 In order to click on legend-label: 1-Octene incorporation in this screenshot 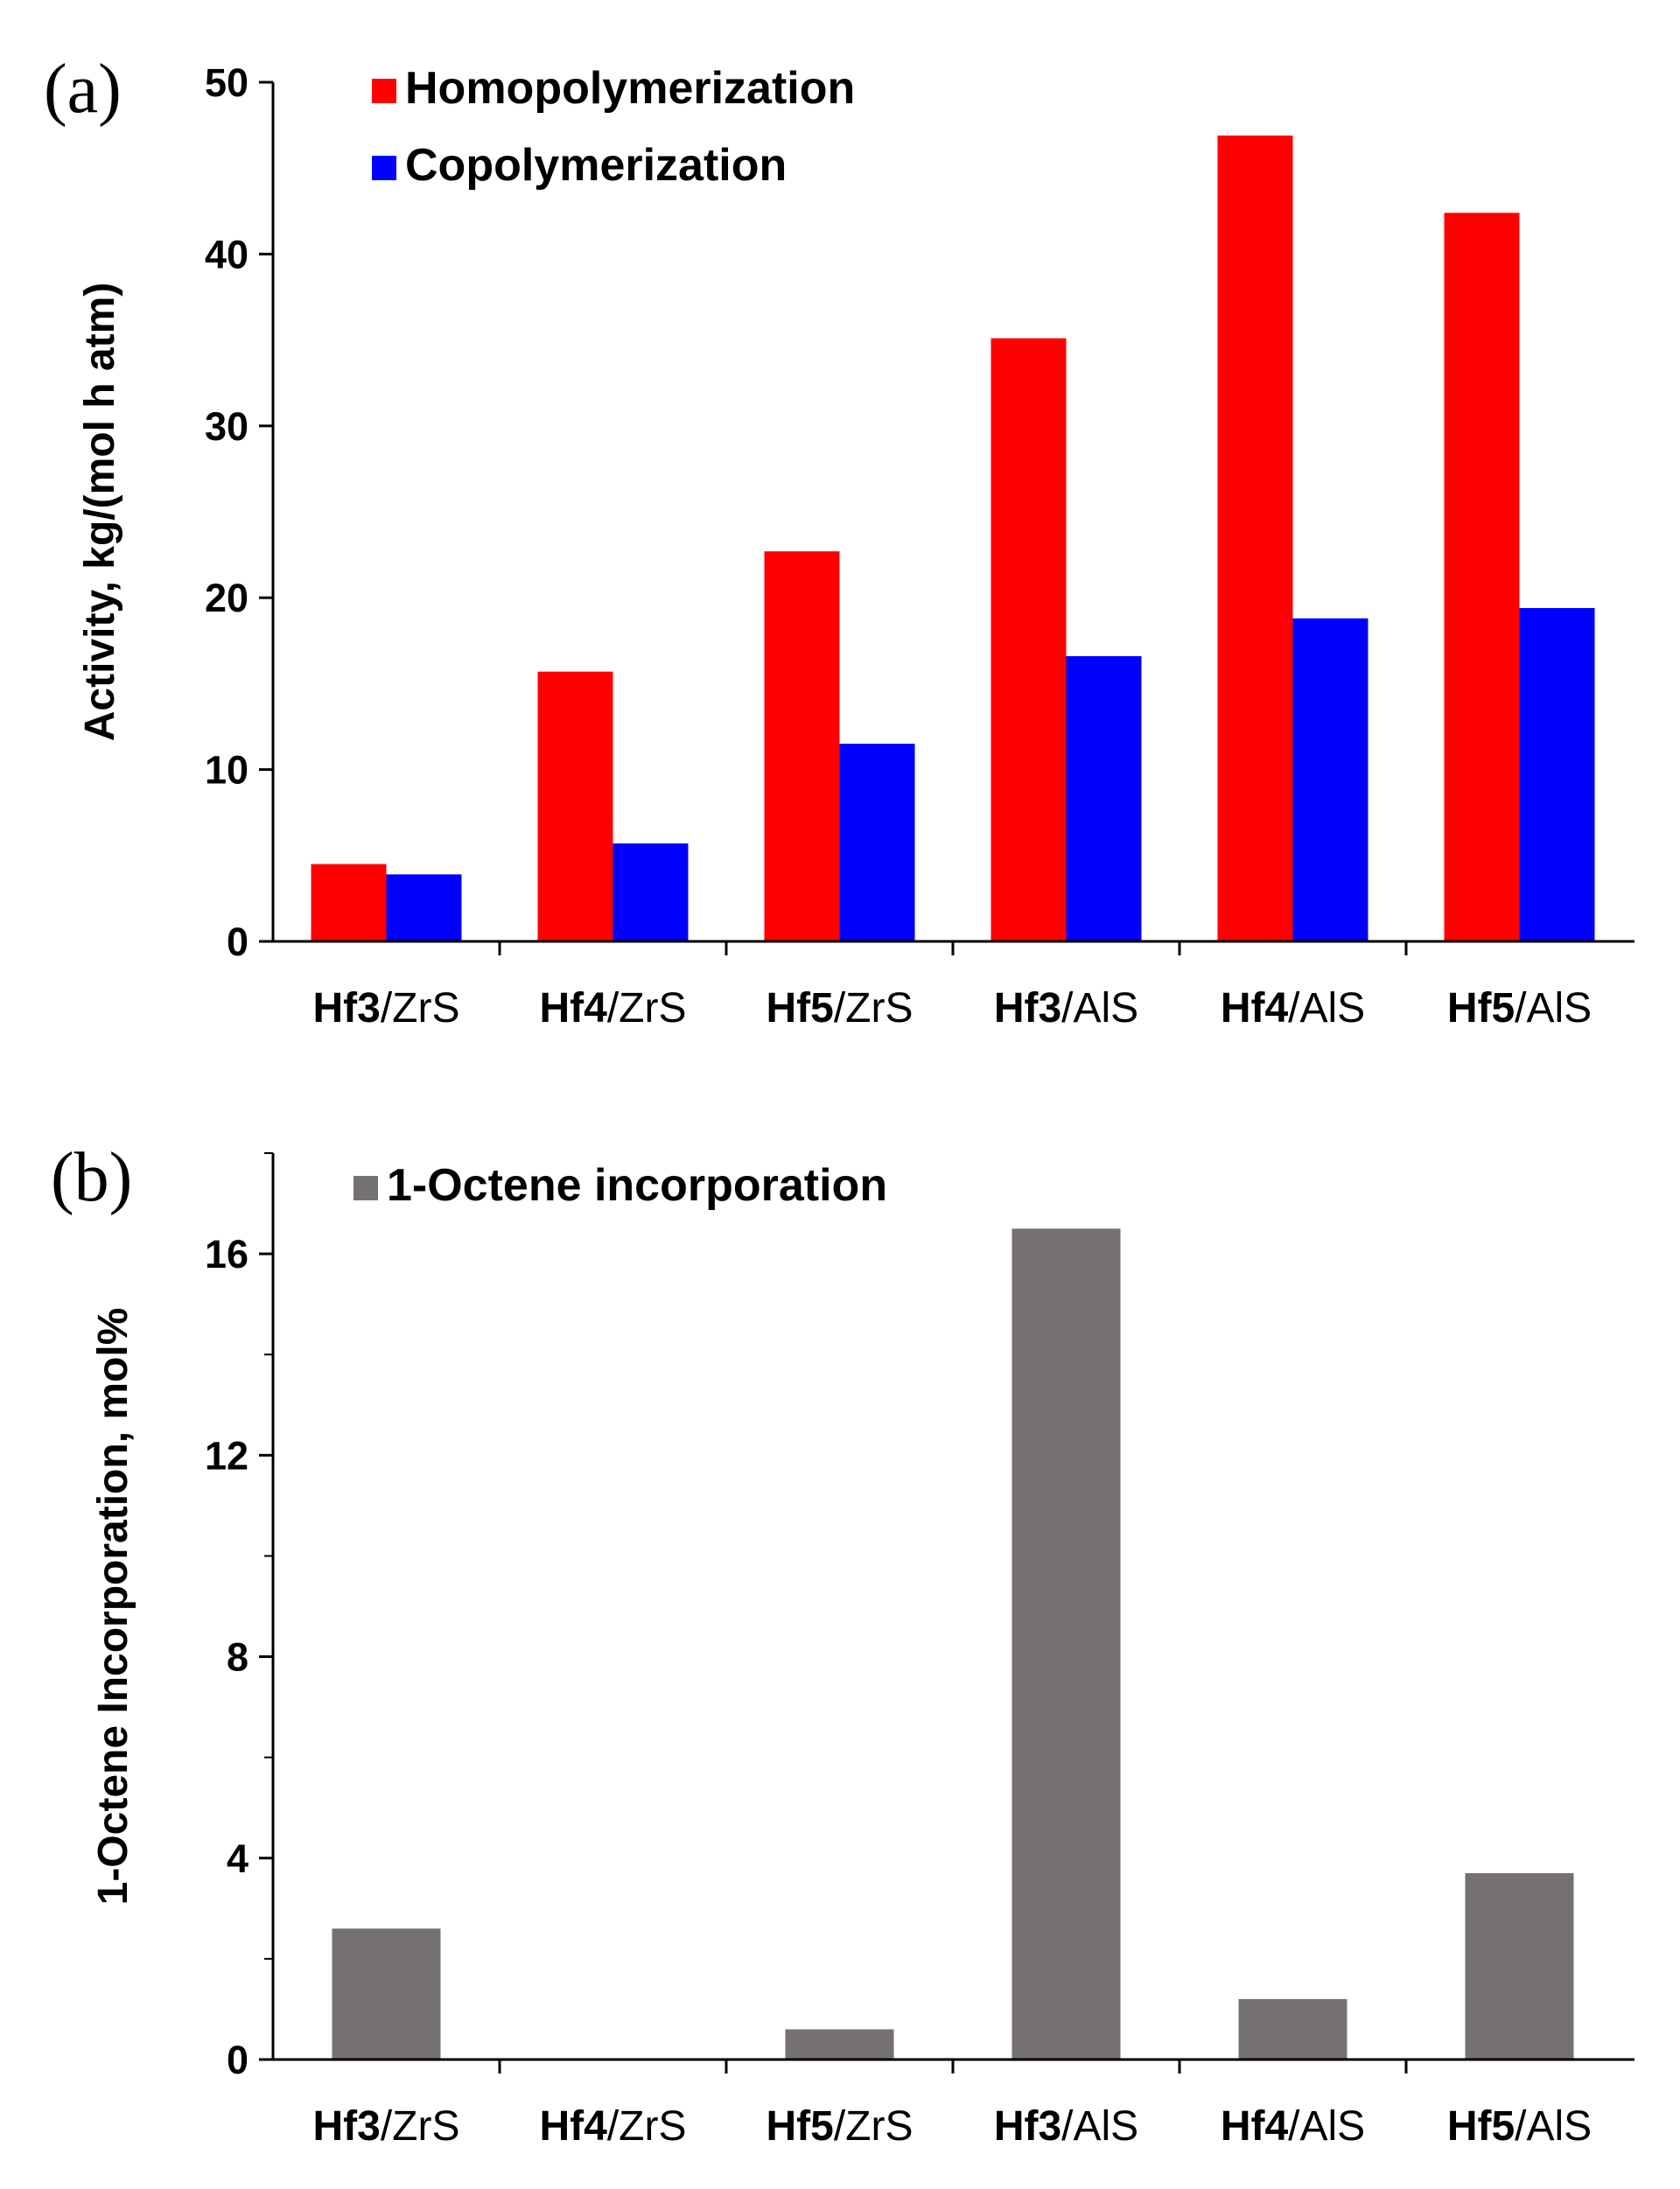, I will do `click(637, 1185)`.